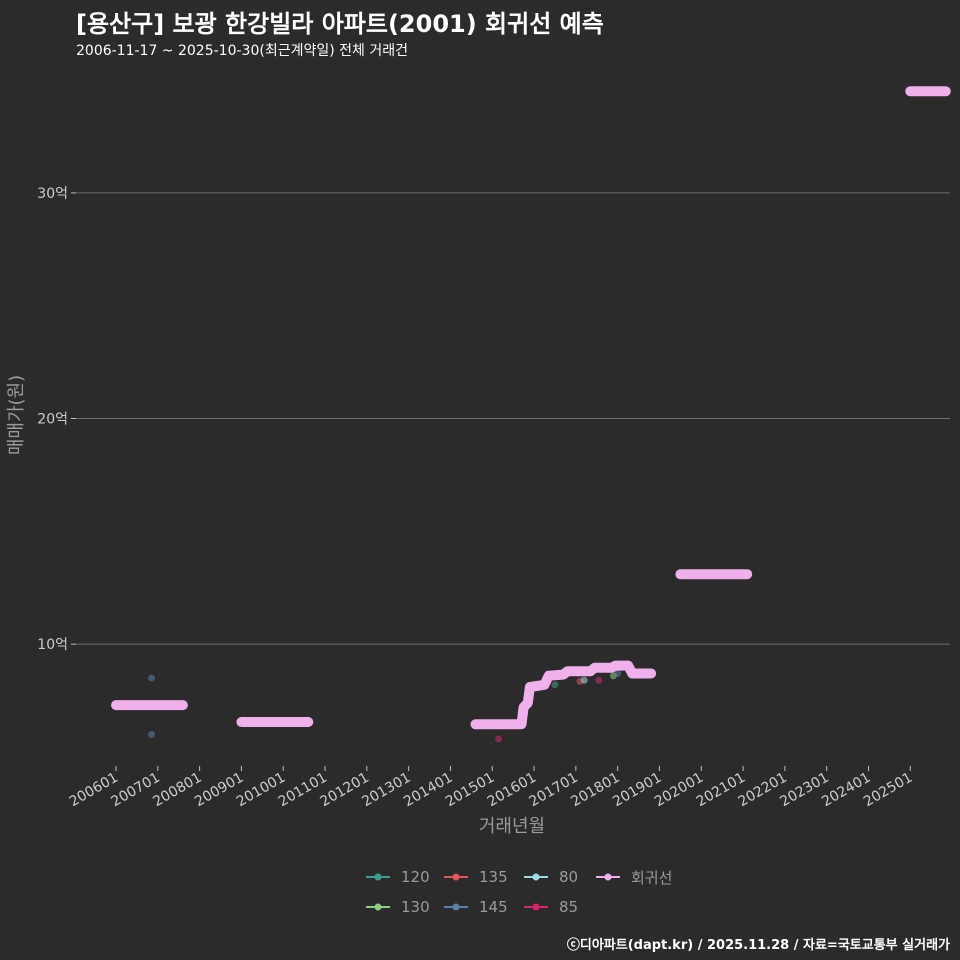  Describe the element at coordinates (652, 877) in the screenshot. I see `legend-label: 회귀선` at that location.